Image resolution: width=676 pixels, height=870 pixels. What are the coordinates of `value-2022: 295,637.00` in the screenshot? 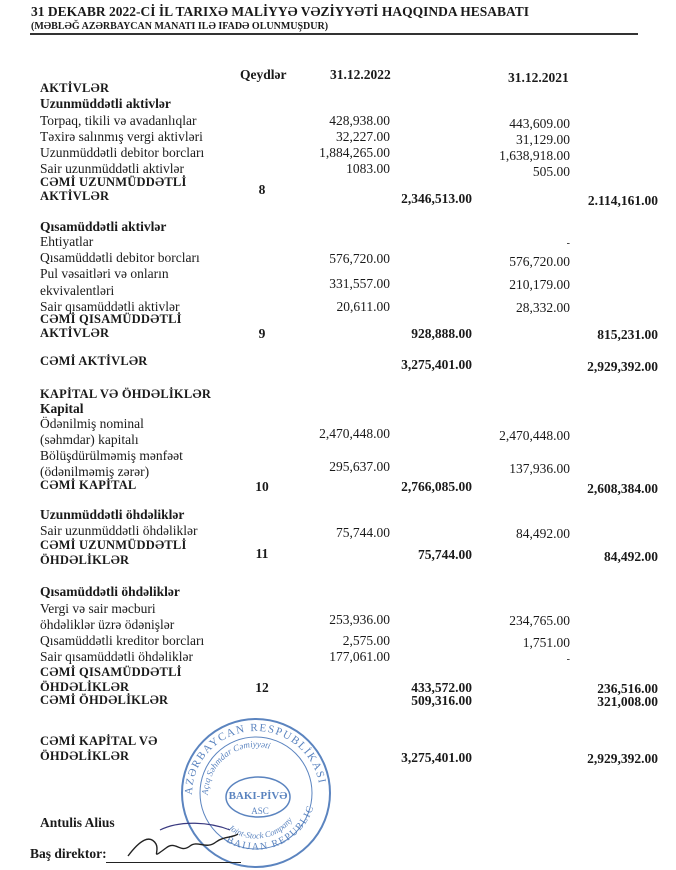 It's located at (359, 466).